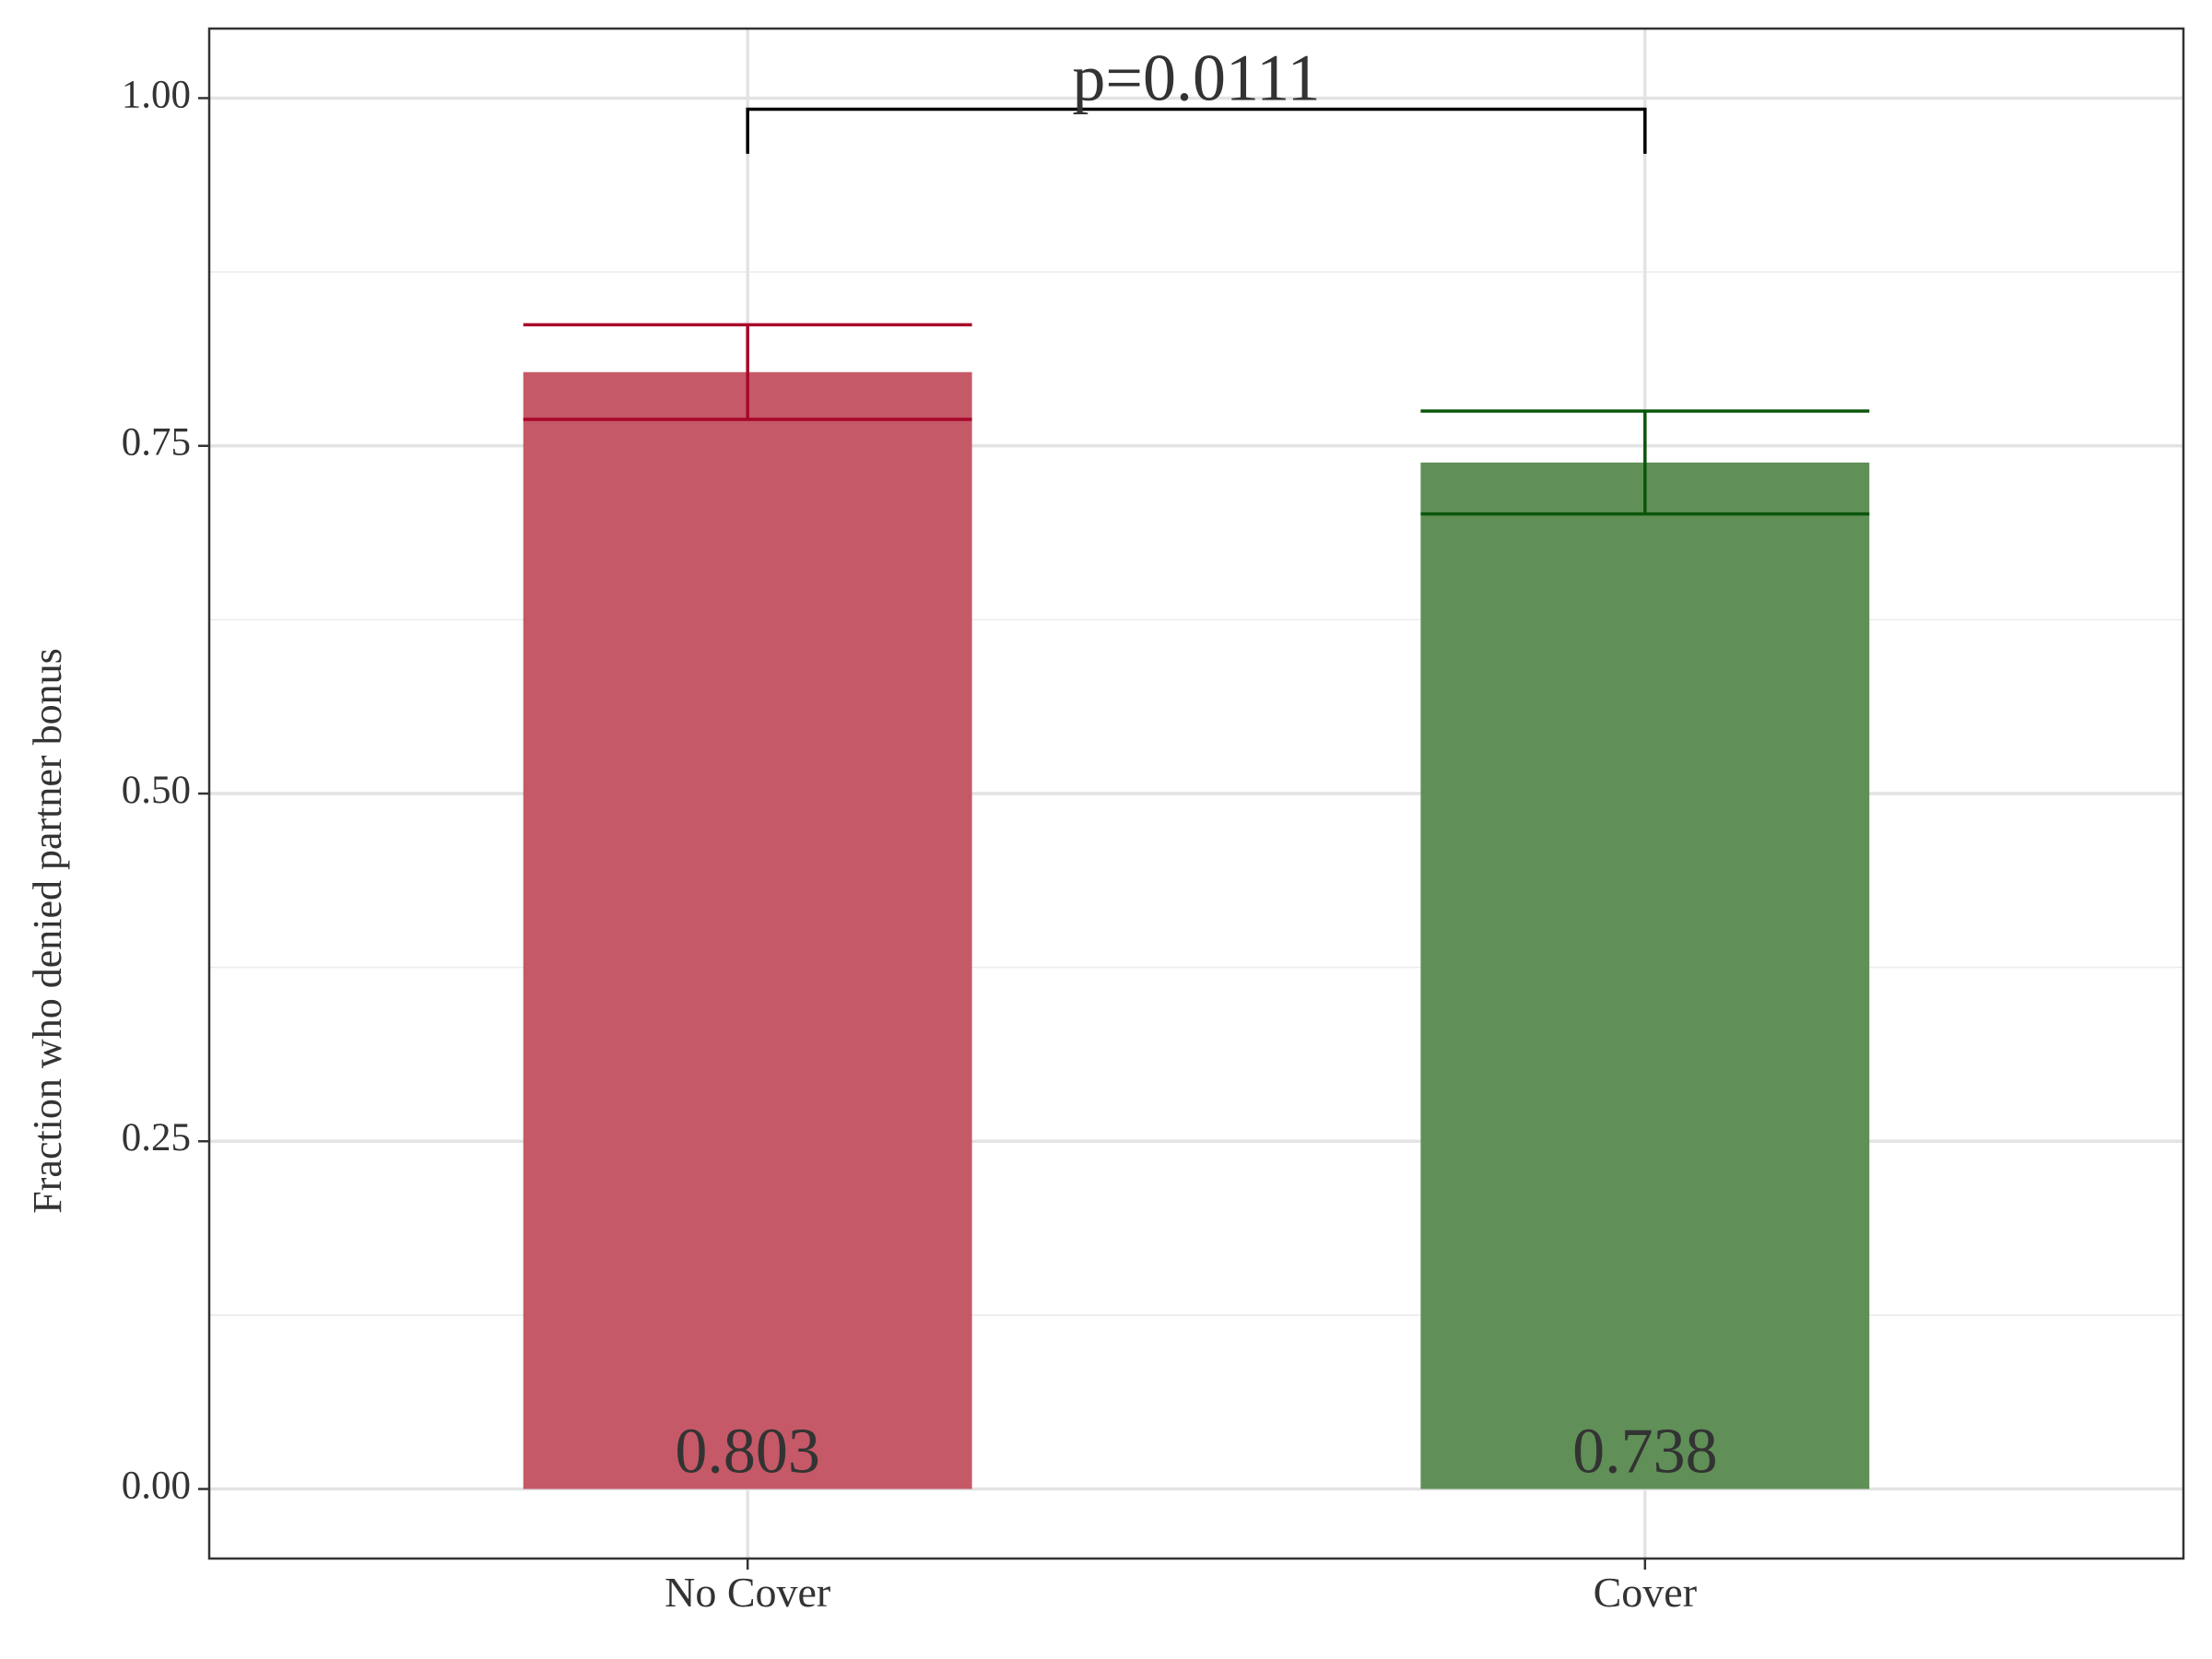  What do you see at coordinates (1196, 130) in the screenshot?
I see `significance-bracket` at bounding box center [1196, 130].